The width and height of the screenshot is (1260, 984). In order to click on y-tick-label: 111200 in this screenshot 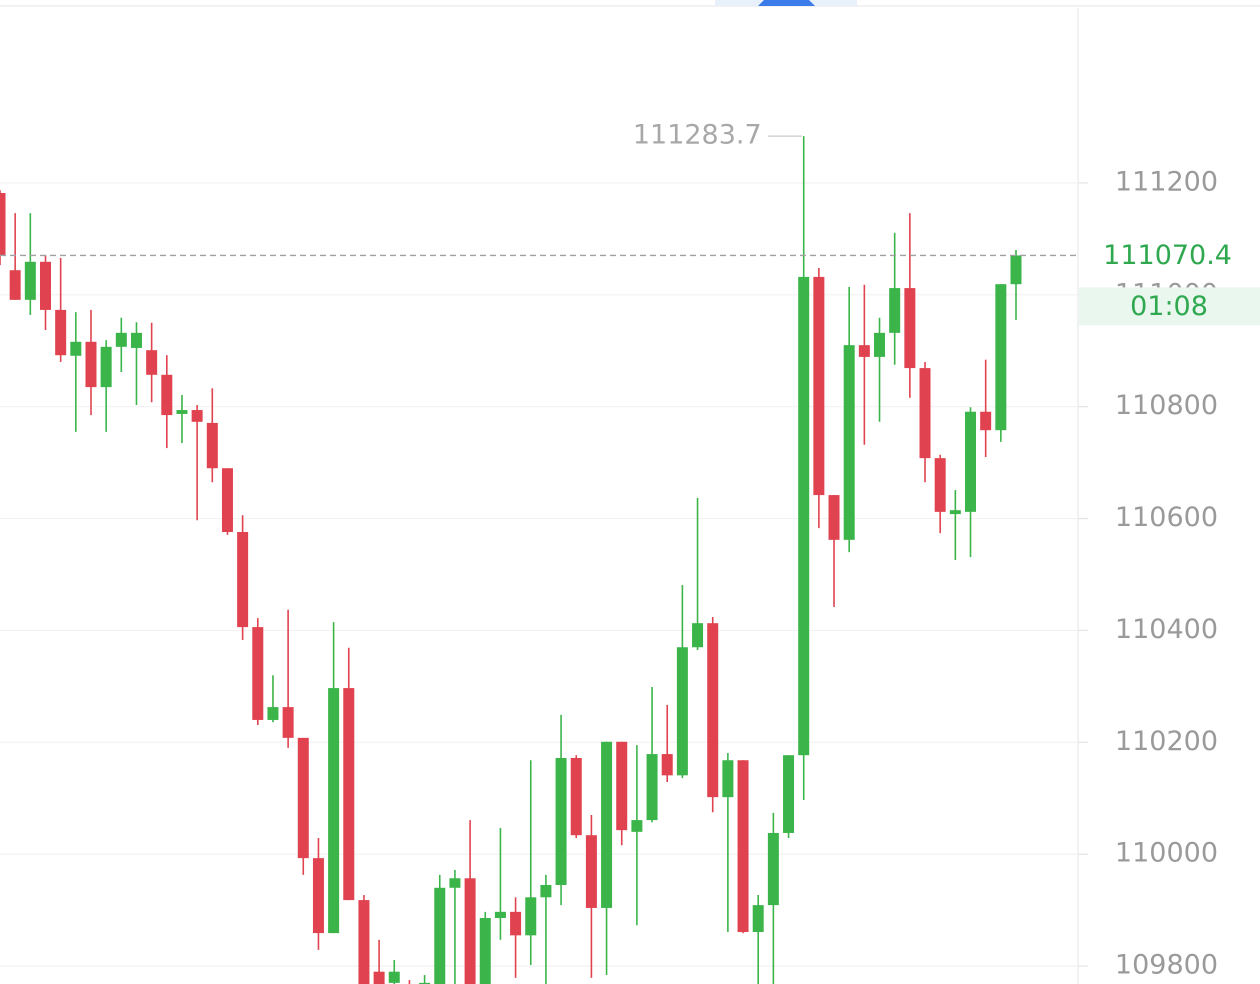, I will do `click(1166, 181)`.